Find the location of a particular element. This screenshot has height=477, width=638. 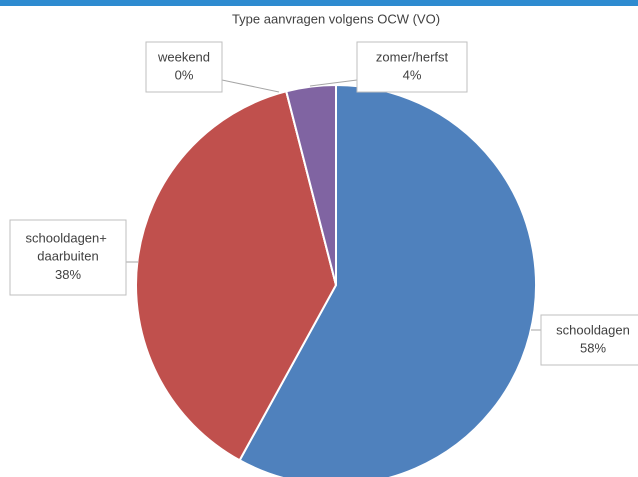

pie-slice is located at coordinates (311, 184).